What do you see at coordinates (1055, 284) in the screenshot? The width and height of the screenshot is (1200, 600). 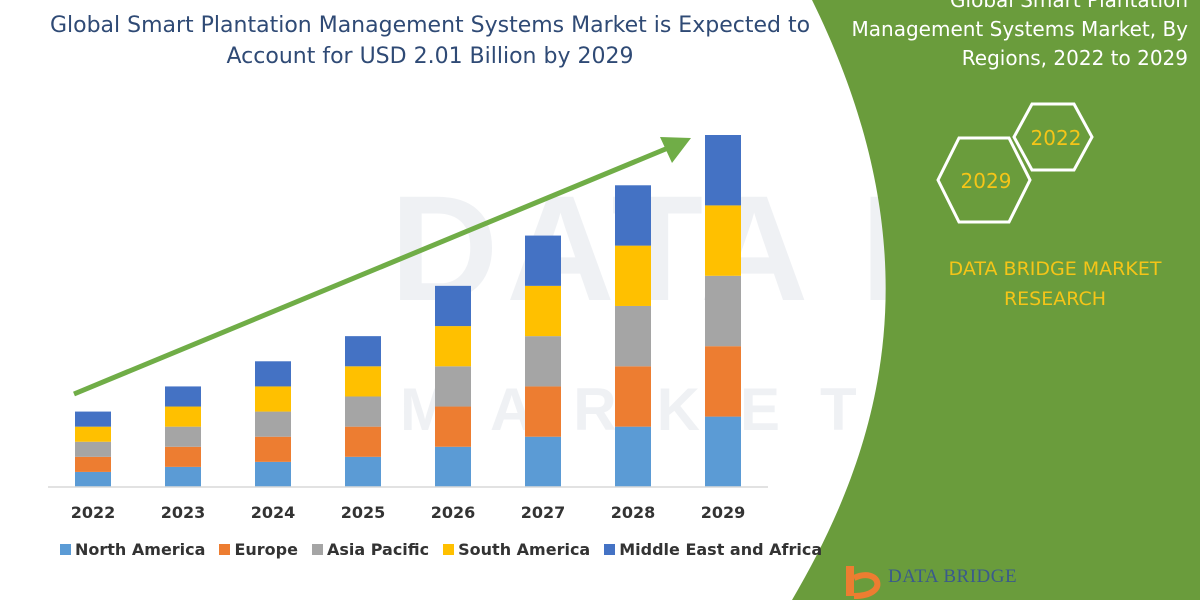 I see `brand-text: DATA BRIDGE MARKET RESEARCH` at bounding box center [1055, 284].